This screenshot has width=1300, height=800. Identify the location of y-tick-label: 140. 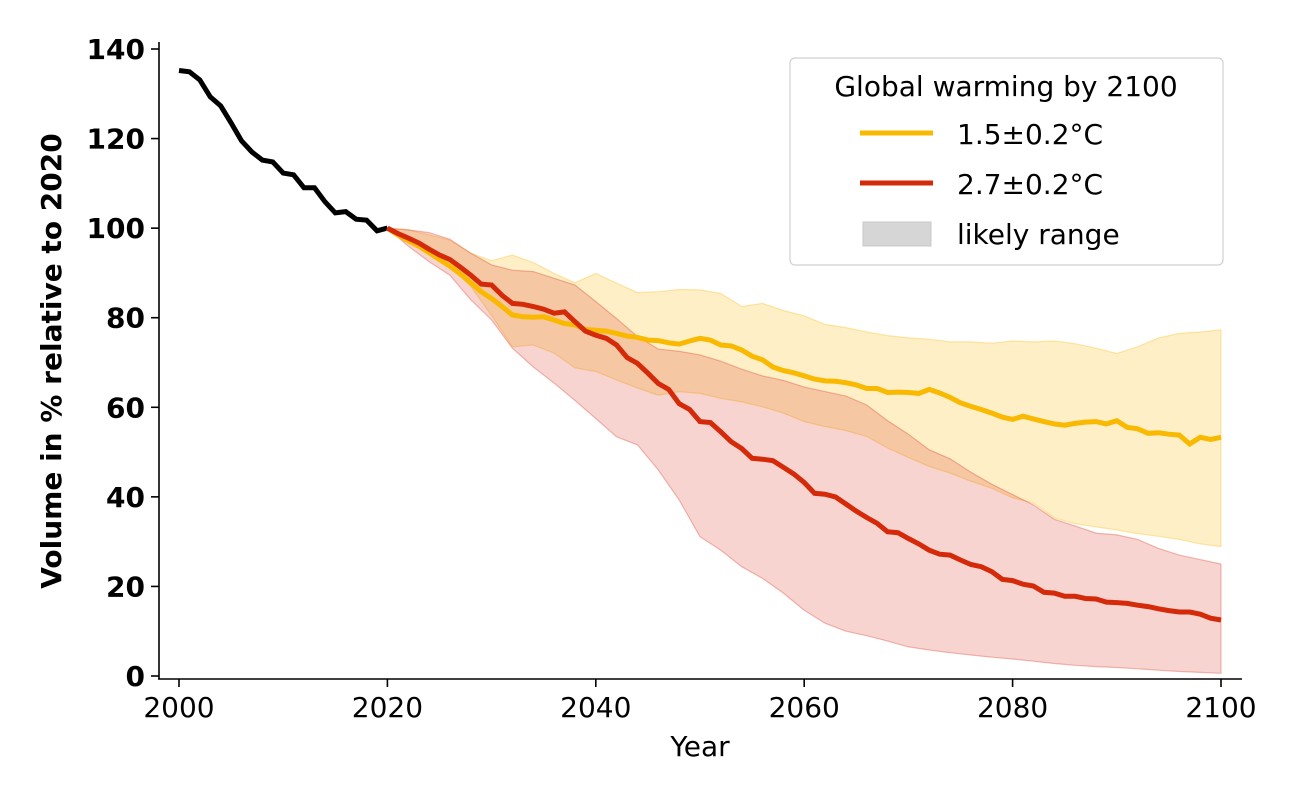
(116, 49).